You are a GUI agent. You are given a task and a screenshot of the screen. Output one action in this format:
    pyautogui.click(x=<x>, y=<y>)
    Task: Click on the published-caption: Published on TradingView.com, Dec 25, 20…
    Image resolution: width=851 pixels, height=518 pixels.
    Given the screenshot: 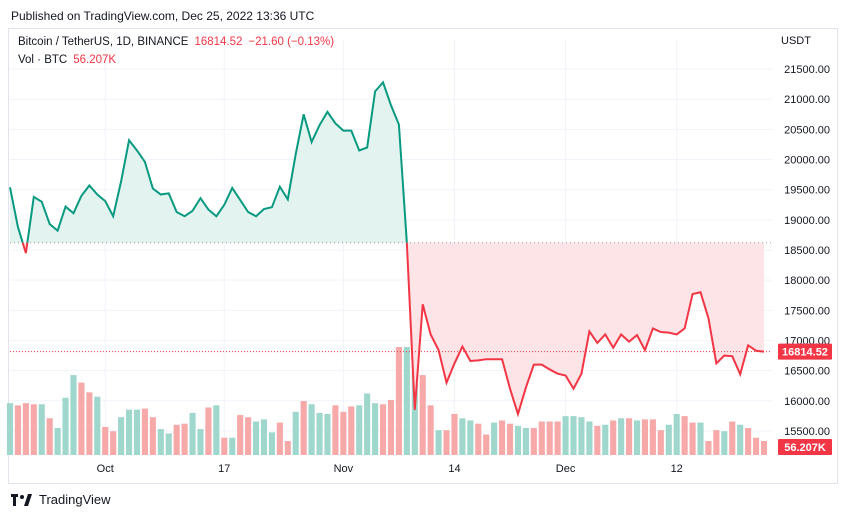 What is the action you would take?
    pyautogui.click(x=163, y=16)
    